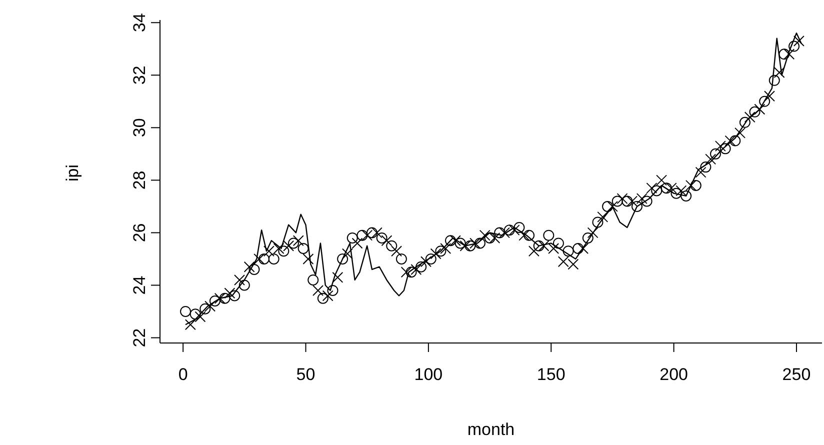 The image size is (824, 445). Describe the element at coordinates (139, 232) in the screenshot. I see `y-tick-label: 26` at that location.